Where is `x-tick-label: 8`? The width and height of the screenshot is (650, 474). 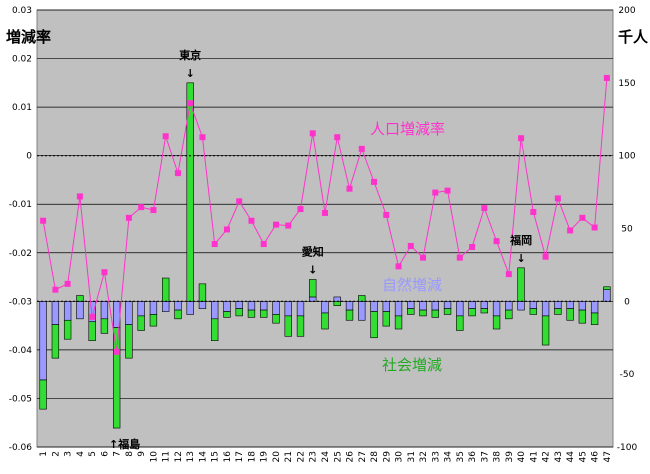
x-tick-label: 8 is located at coordinates (130, 454).